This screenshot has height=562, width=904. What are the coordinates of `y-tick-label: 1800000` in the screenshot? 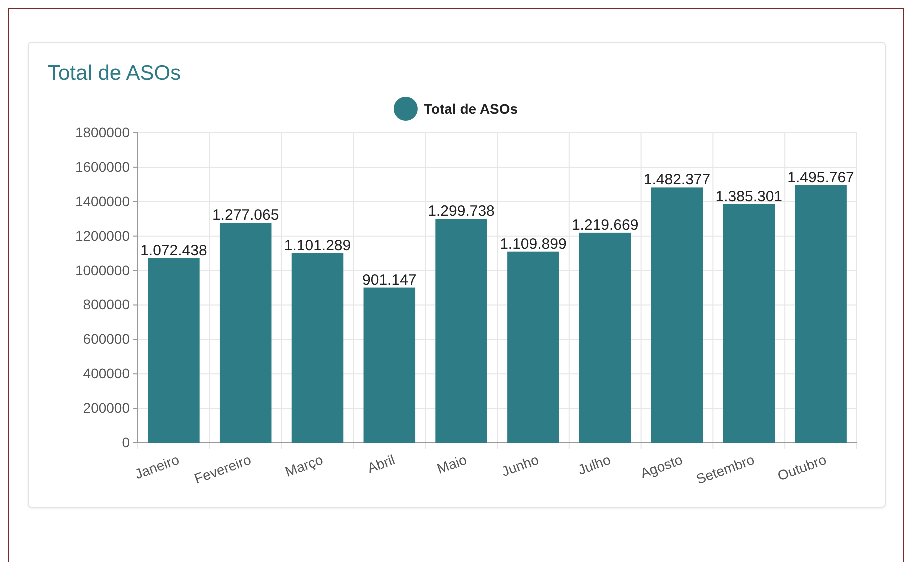 It's located at (102, 132).